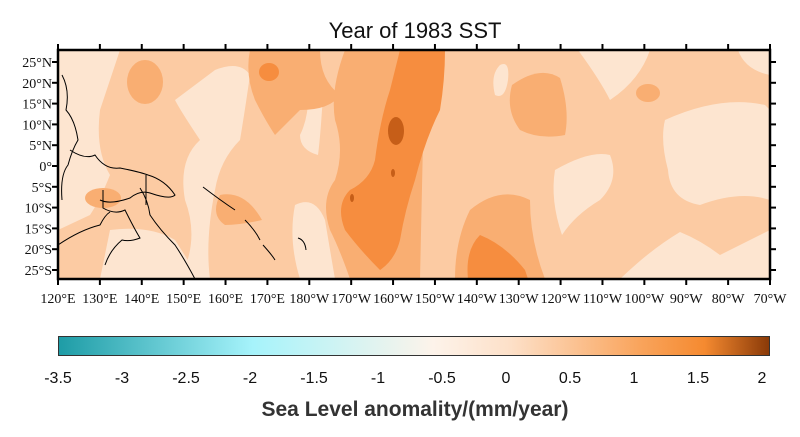 The width and height of the screenshot is (800, 437). Describe the element at coordinates (37, 167) in the screenshot. I see `latitude-labels: 25°N 20°N 15°N 10°N 5°N 0° 5°S 10°S 15°S 20°S 25°S` at that location.